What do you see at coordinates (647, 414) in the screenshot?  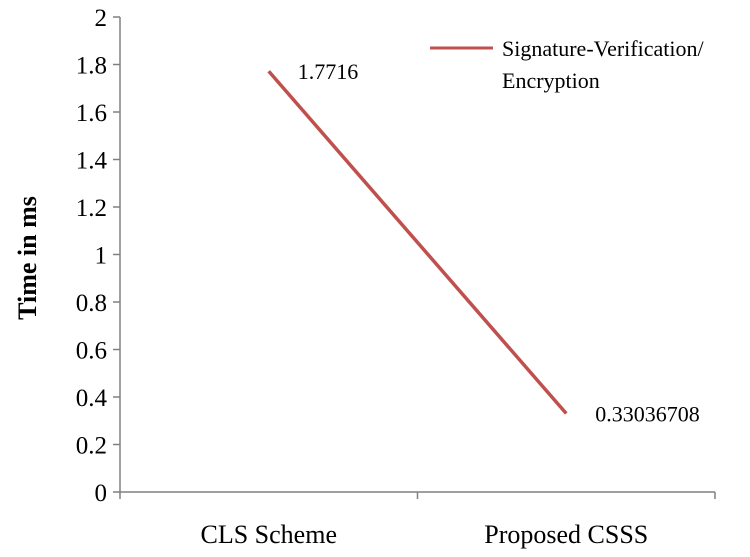 I see `data-label: 0.33036708` at bounding box center [647, 414].